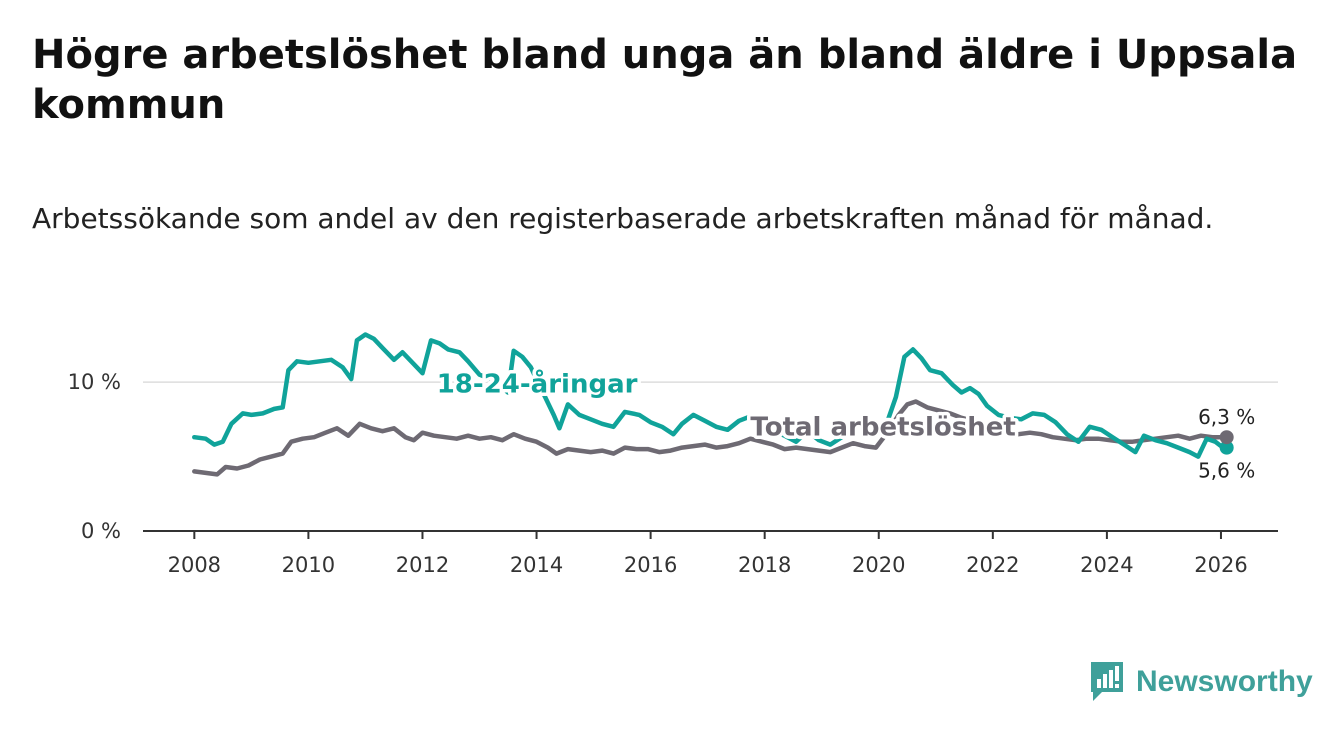 The width and height of the screenshot is (1340, 734). I want to click on x-tick-label: 2026, so click(1220, 565).